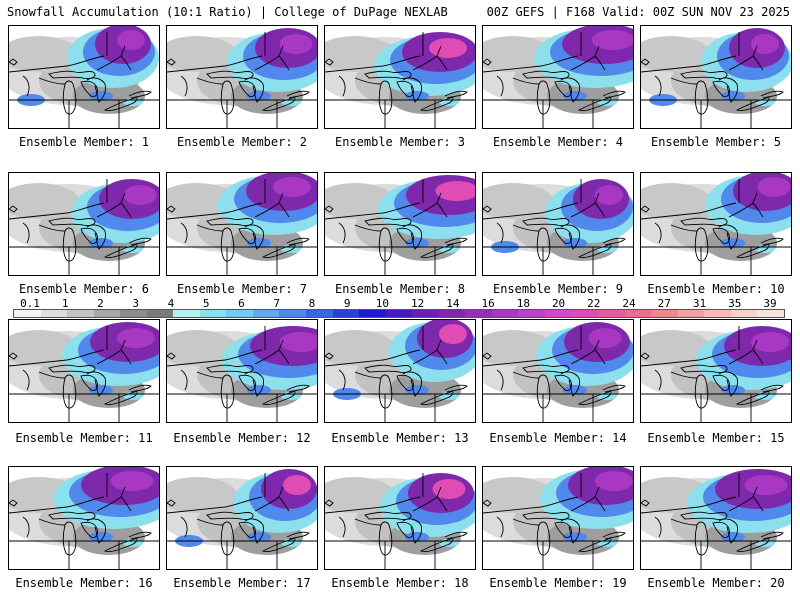  What do you see at coordinates (400, 303) in the screenshot?
I see `colorbar-labels: 0.1 1 2 3 4 5 6 7 8 9 10 12 14 16 18 20 22 24 27 31 35 39` at bounding box center [400, 303].